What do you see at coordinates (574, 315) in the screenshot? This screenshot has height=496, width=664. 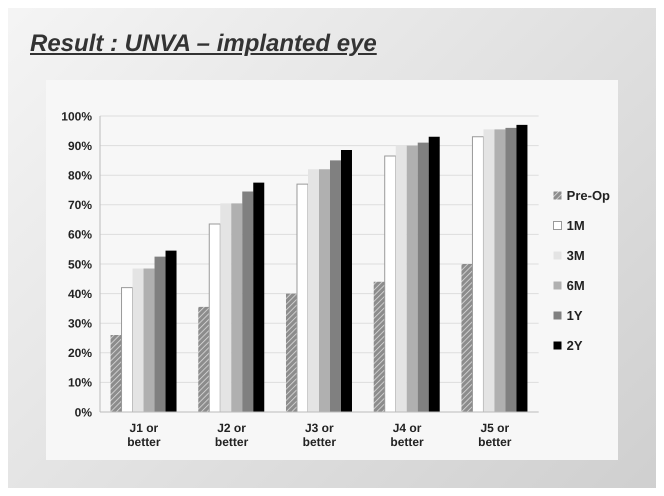 I see `legend-label: 1Y` at bounding box center [574, 315].